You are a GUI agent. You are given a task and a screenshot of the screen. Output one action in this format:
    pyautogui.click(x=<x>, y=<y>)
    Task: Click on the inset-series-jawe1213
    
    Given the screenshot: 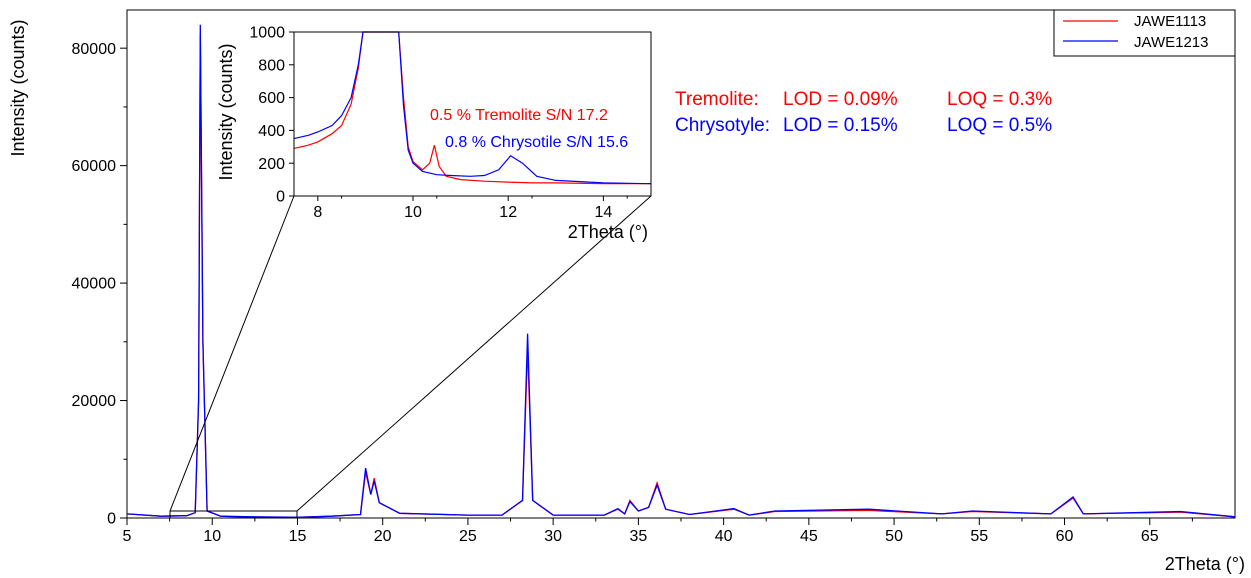 What is the action you would take?
    pyautogui.click(x=472, y=108)
    